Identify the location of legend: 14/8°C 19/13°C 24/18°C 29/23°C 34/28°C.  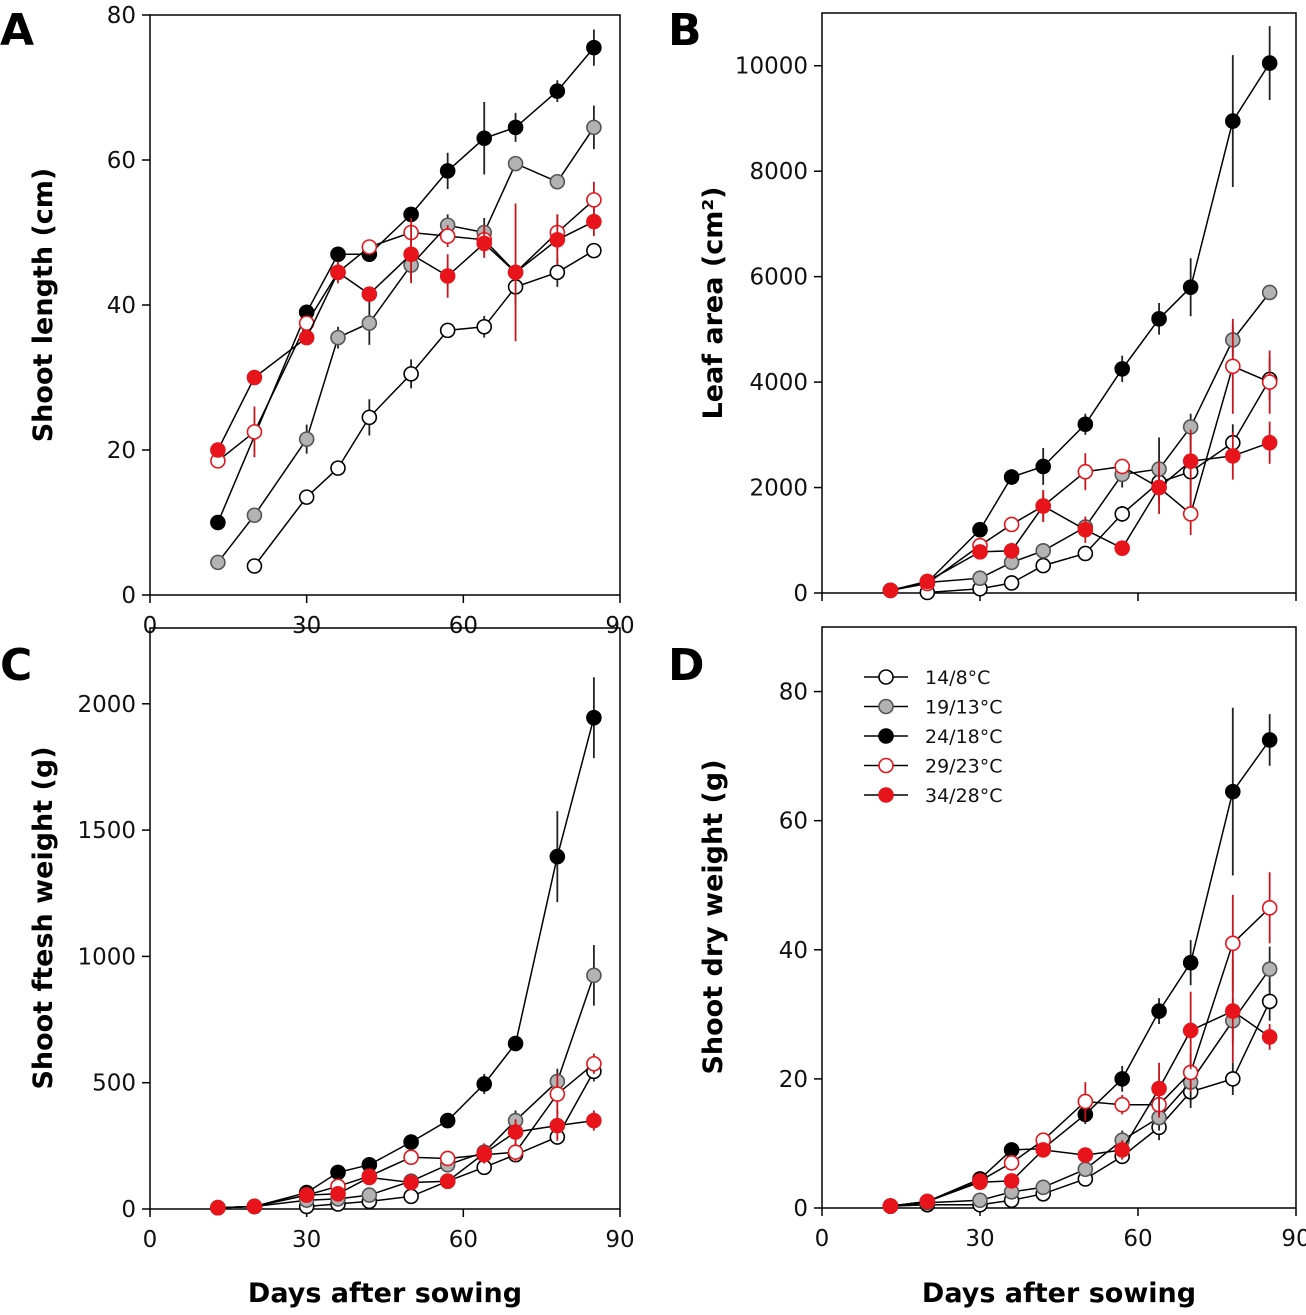
(933, 737).